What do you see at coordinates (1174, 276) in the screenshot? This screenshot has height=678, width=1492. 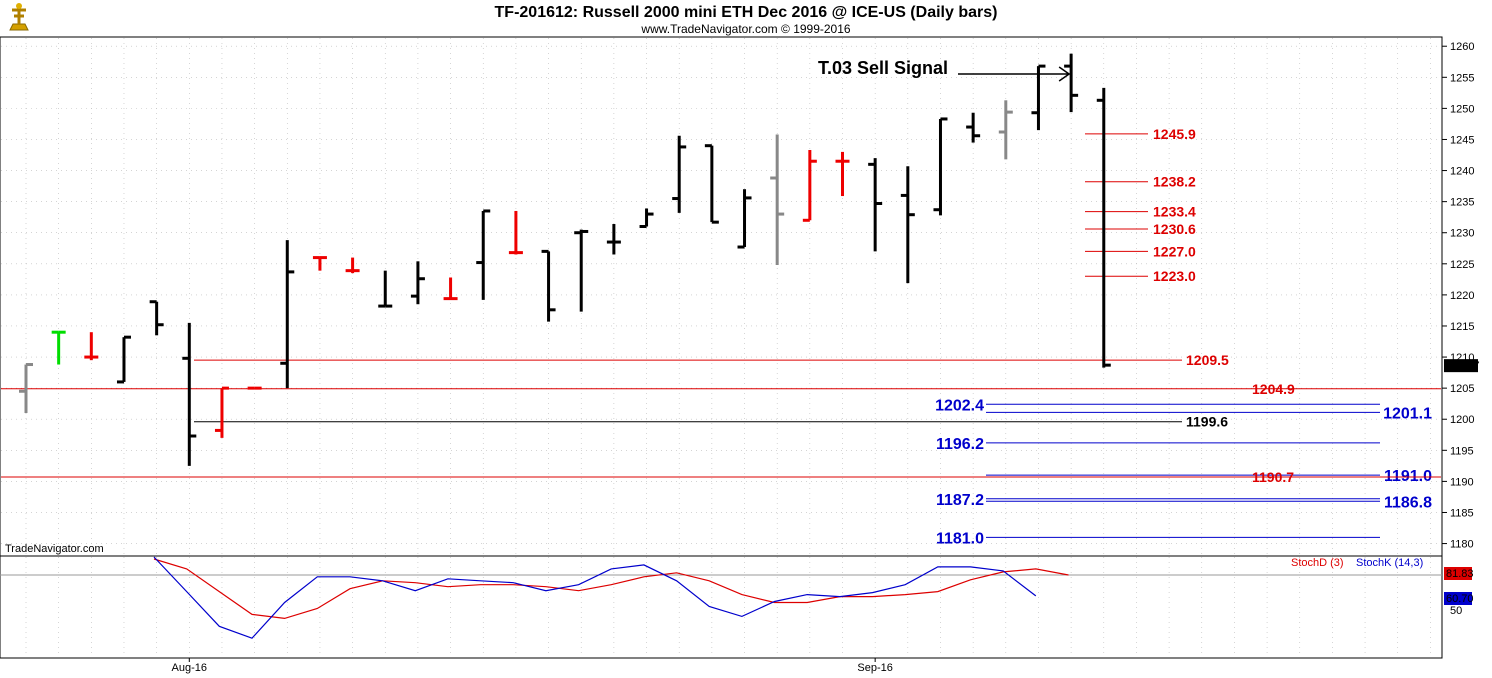 I see `price-level-label: 1223.0` at bounding box center [1174, 276].